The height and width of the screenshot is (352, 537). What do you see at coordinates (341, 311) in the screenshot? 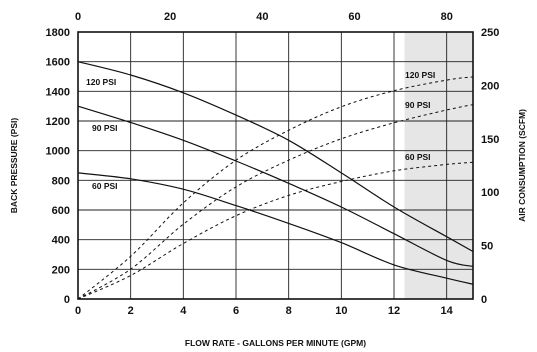
I see `x-tick-label: 10` at bounding box center [341, 311].